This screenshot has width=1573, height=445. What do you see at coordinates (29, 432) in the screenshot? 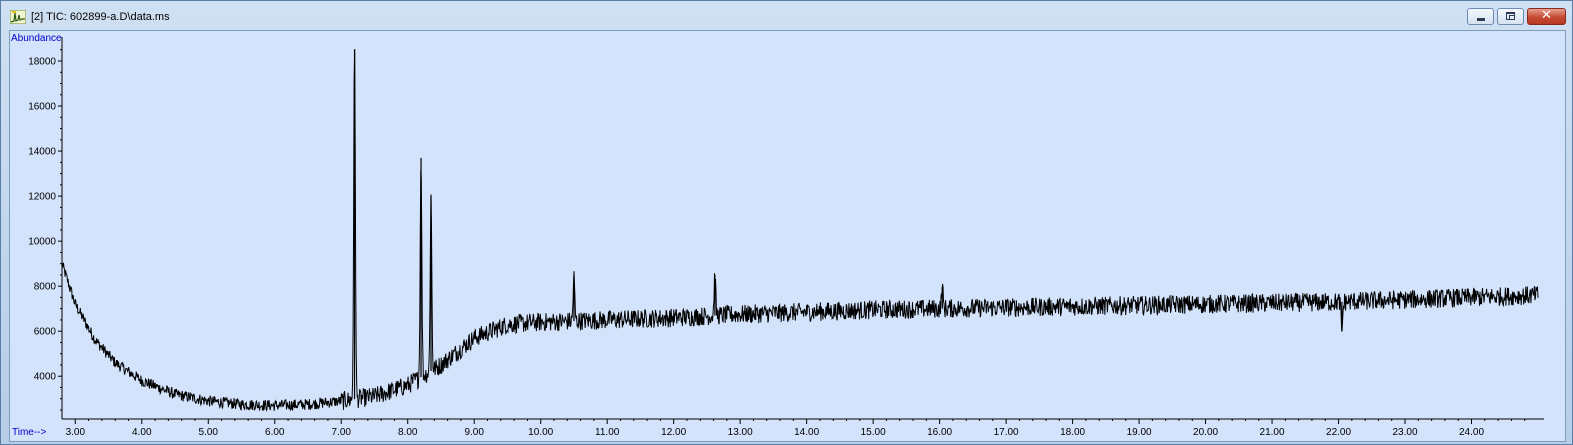
I see `x-axis-label: Time-->` at bounding box center [29, 432].